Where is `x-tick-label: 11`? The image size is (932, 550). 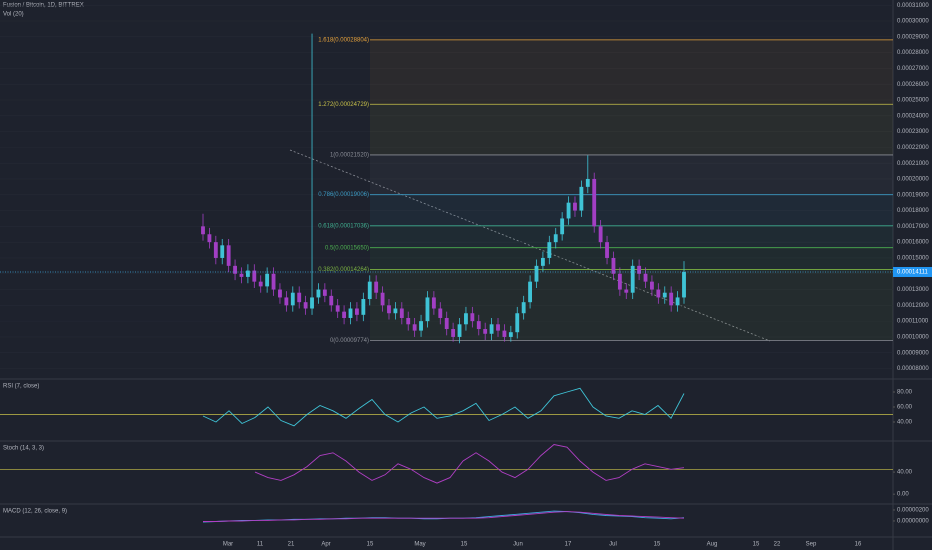 x-tick-label: 11 is located at coordinates (260, 545).